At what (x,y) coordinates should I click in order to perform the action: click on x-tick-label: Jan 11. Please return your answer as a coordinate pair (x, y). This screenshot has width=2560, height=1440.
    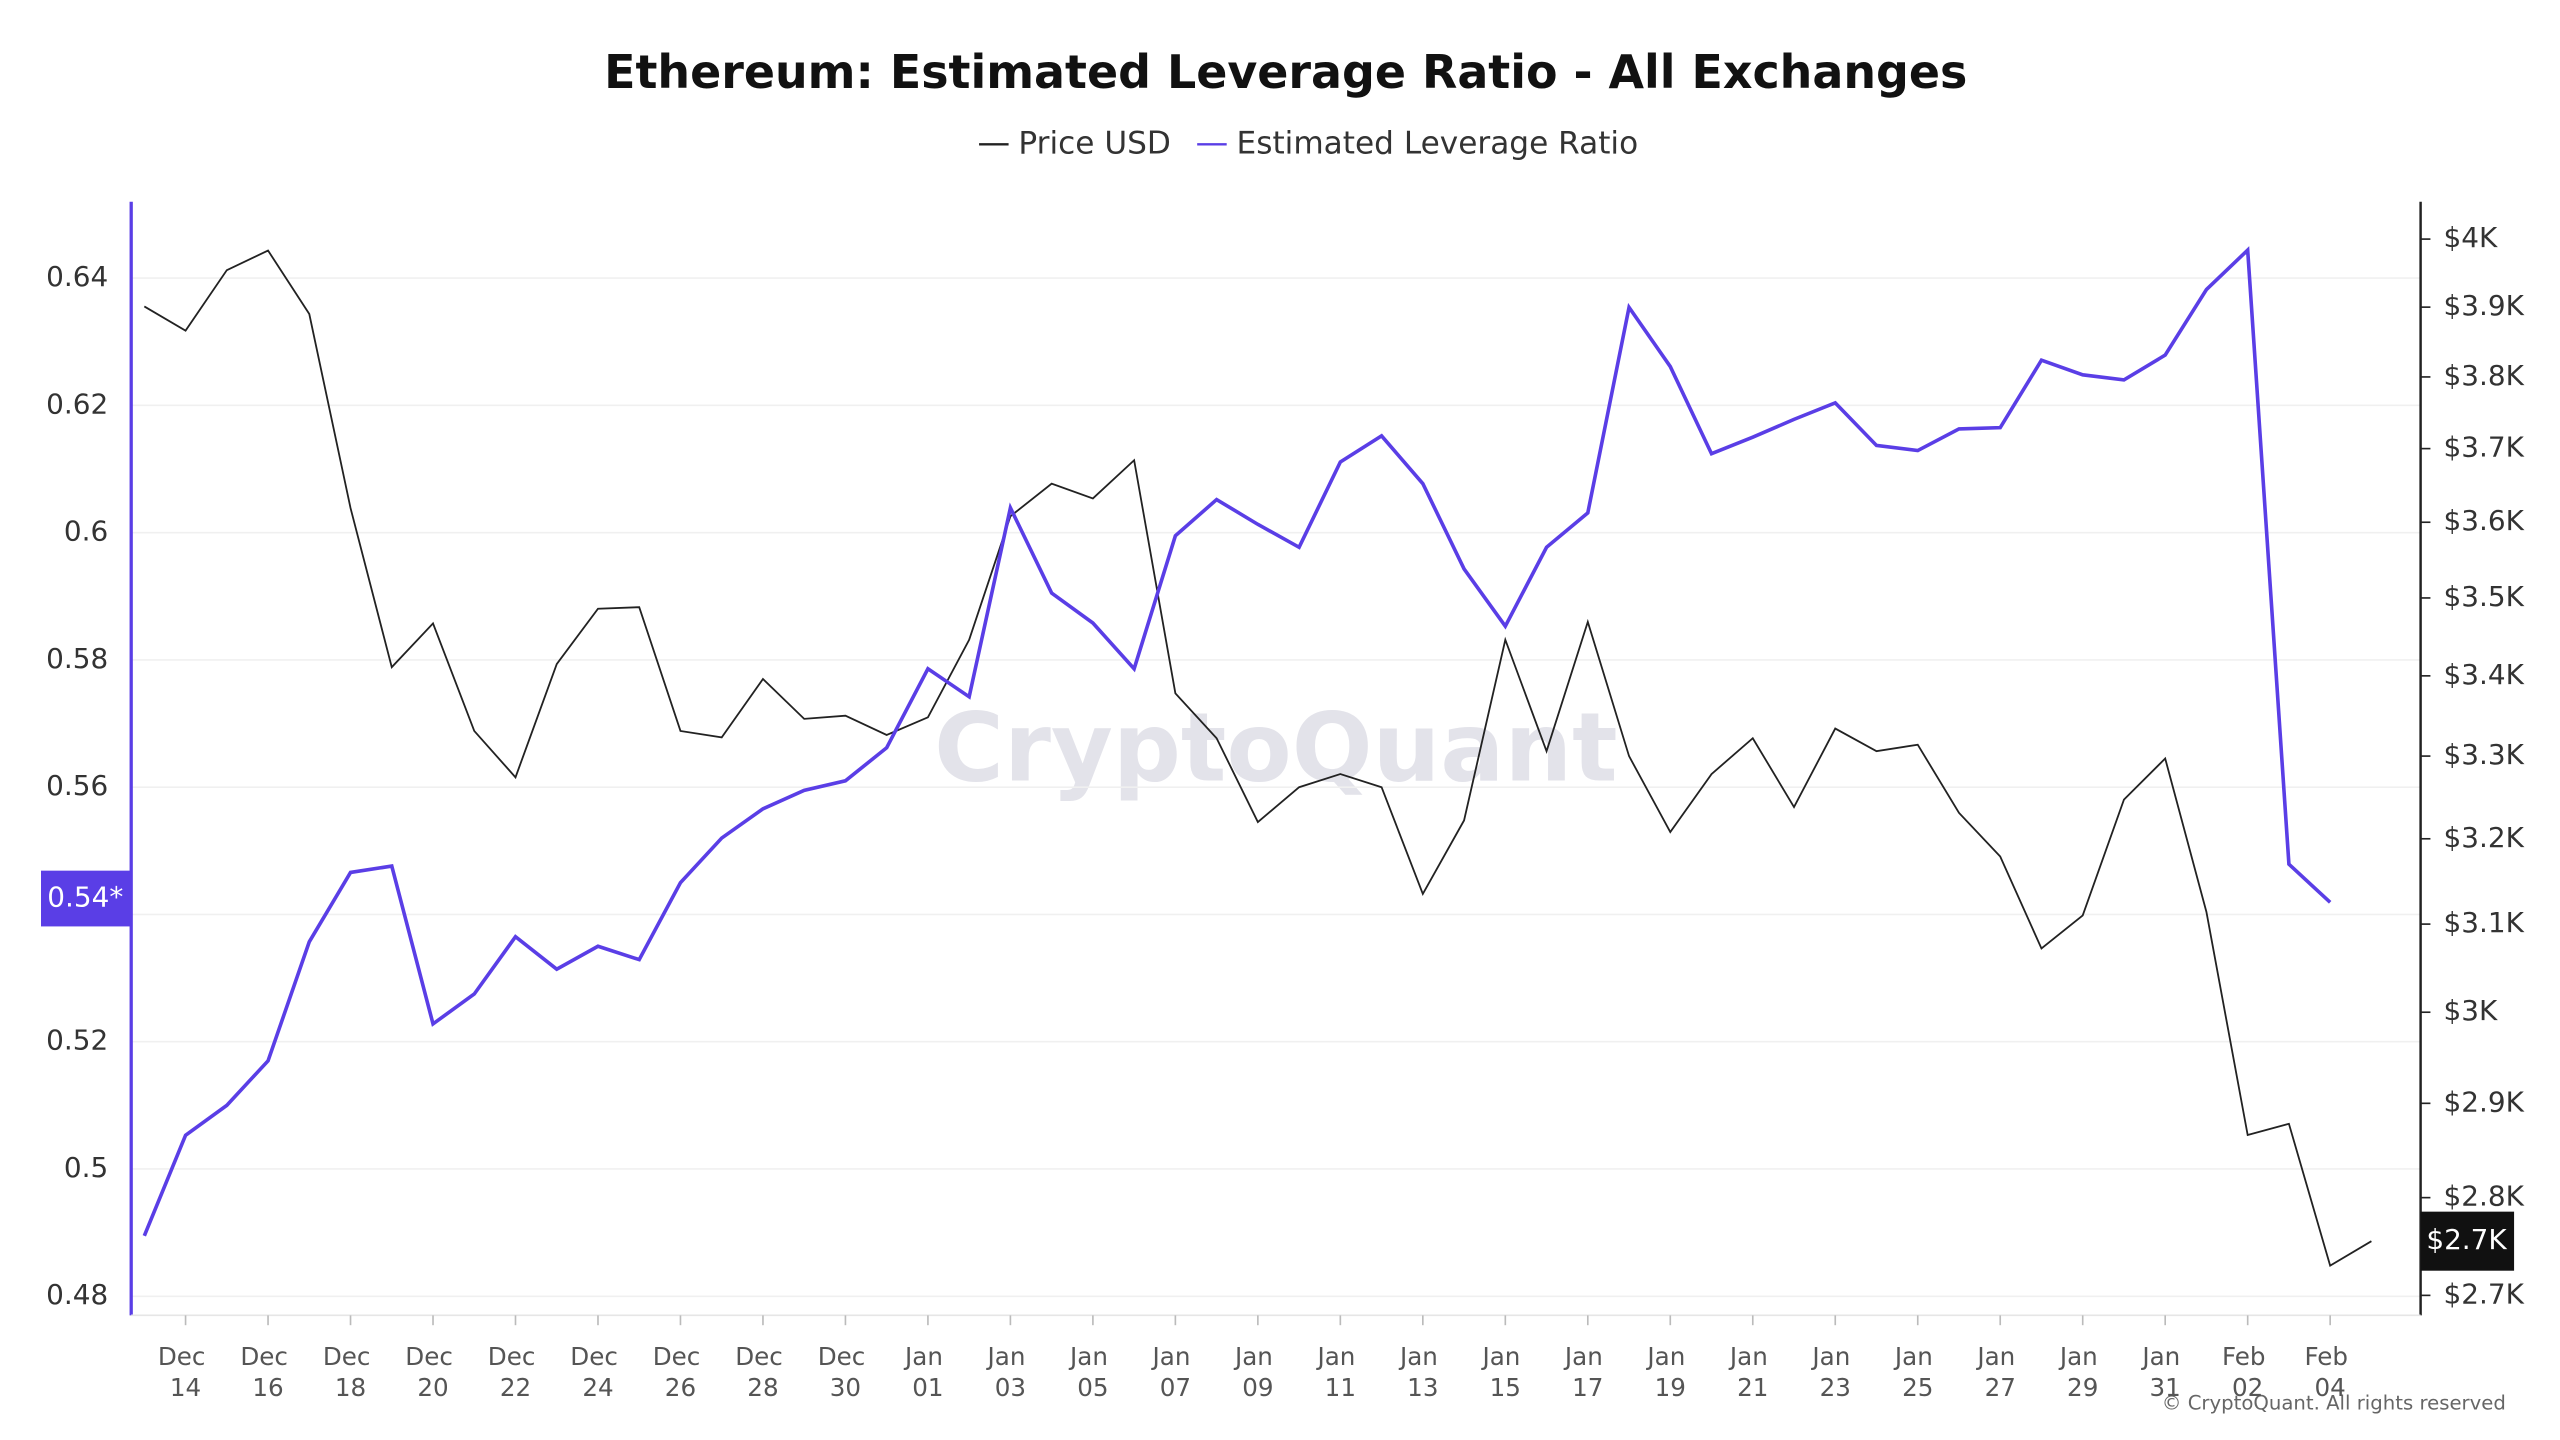
    Looking at the image, I should click on (1339, 1372).